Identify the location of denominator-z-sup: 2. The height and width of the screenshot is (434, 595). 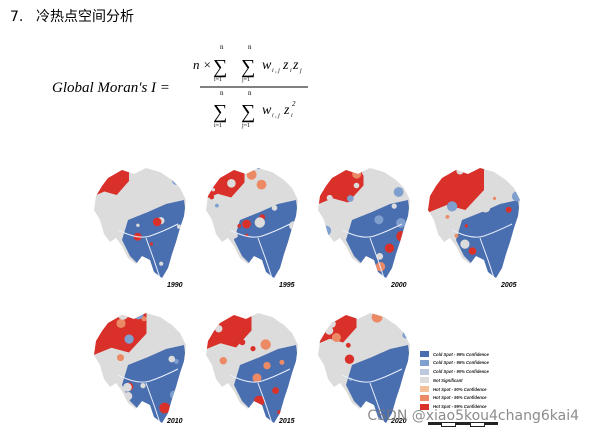
(294, 104).